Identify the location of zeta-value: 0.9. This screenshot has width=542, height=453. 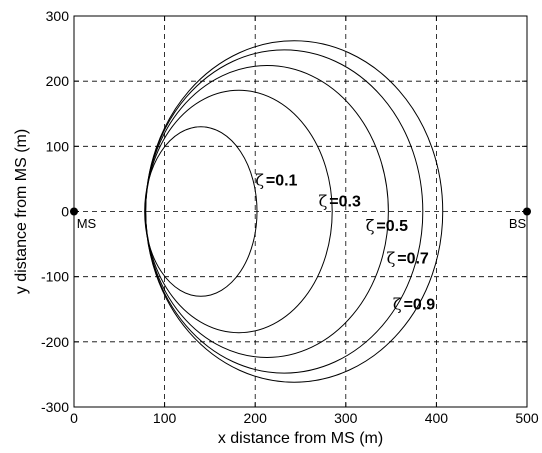
(424, 304).